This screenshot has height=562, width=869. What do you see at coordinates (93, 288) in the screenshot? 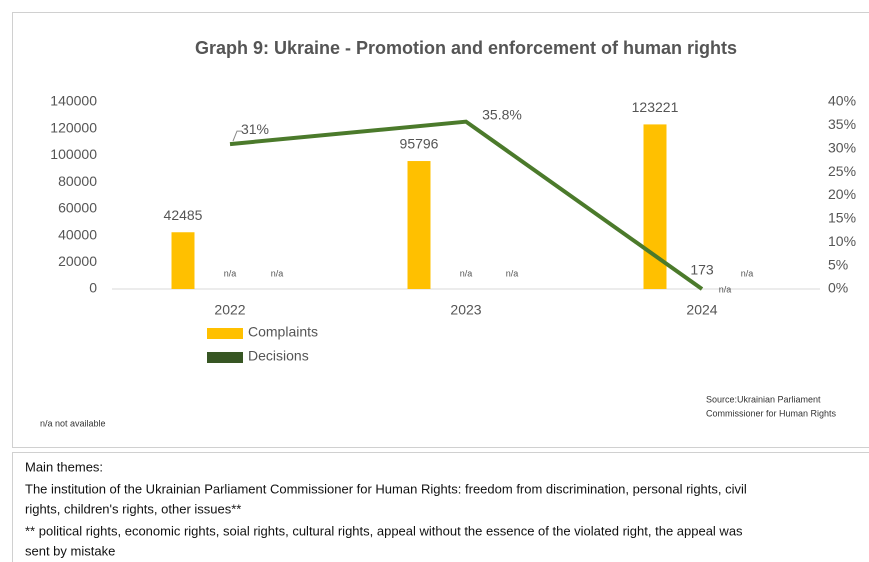
I see `y-tick-label: 0` at bounding box center [93, 288].